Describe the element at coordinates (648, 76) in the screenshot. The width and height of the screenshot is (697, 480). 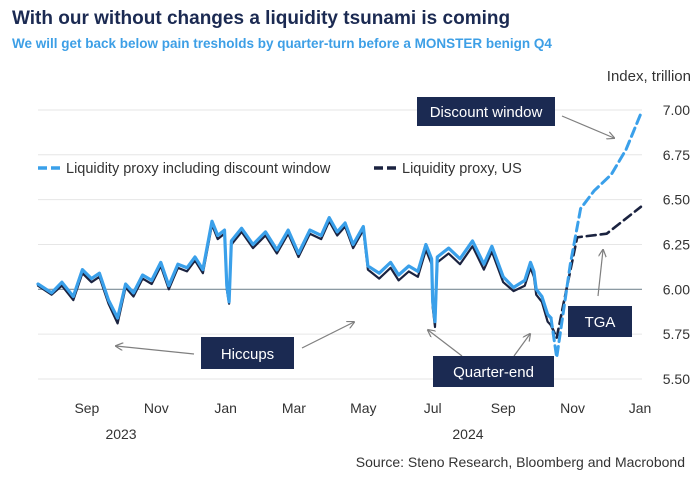
I see `y-axis-label: Index, trillion` at that location.